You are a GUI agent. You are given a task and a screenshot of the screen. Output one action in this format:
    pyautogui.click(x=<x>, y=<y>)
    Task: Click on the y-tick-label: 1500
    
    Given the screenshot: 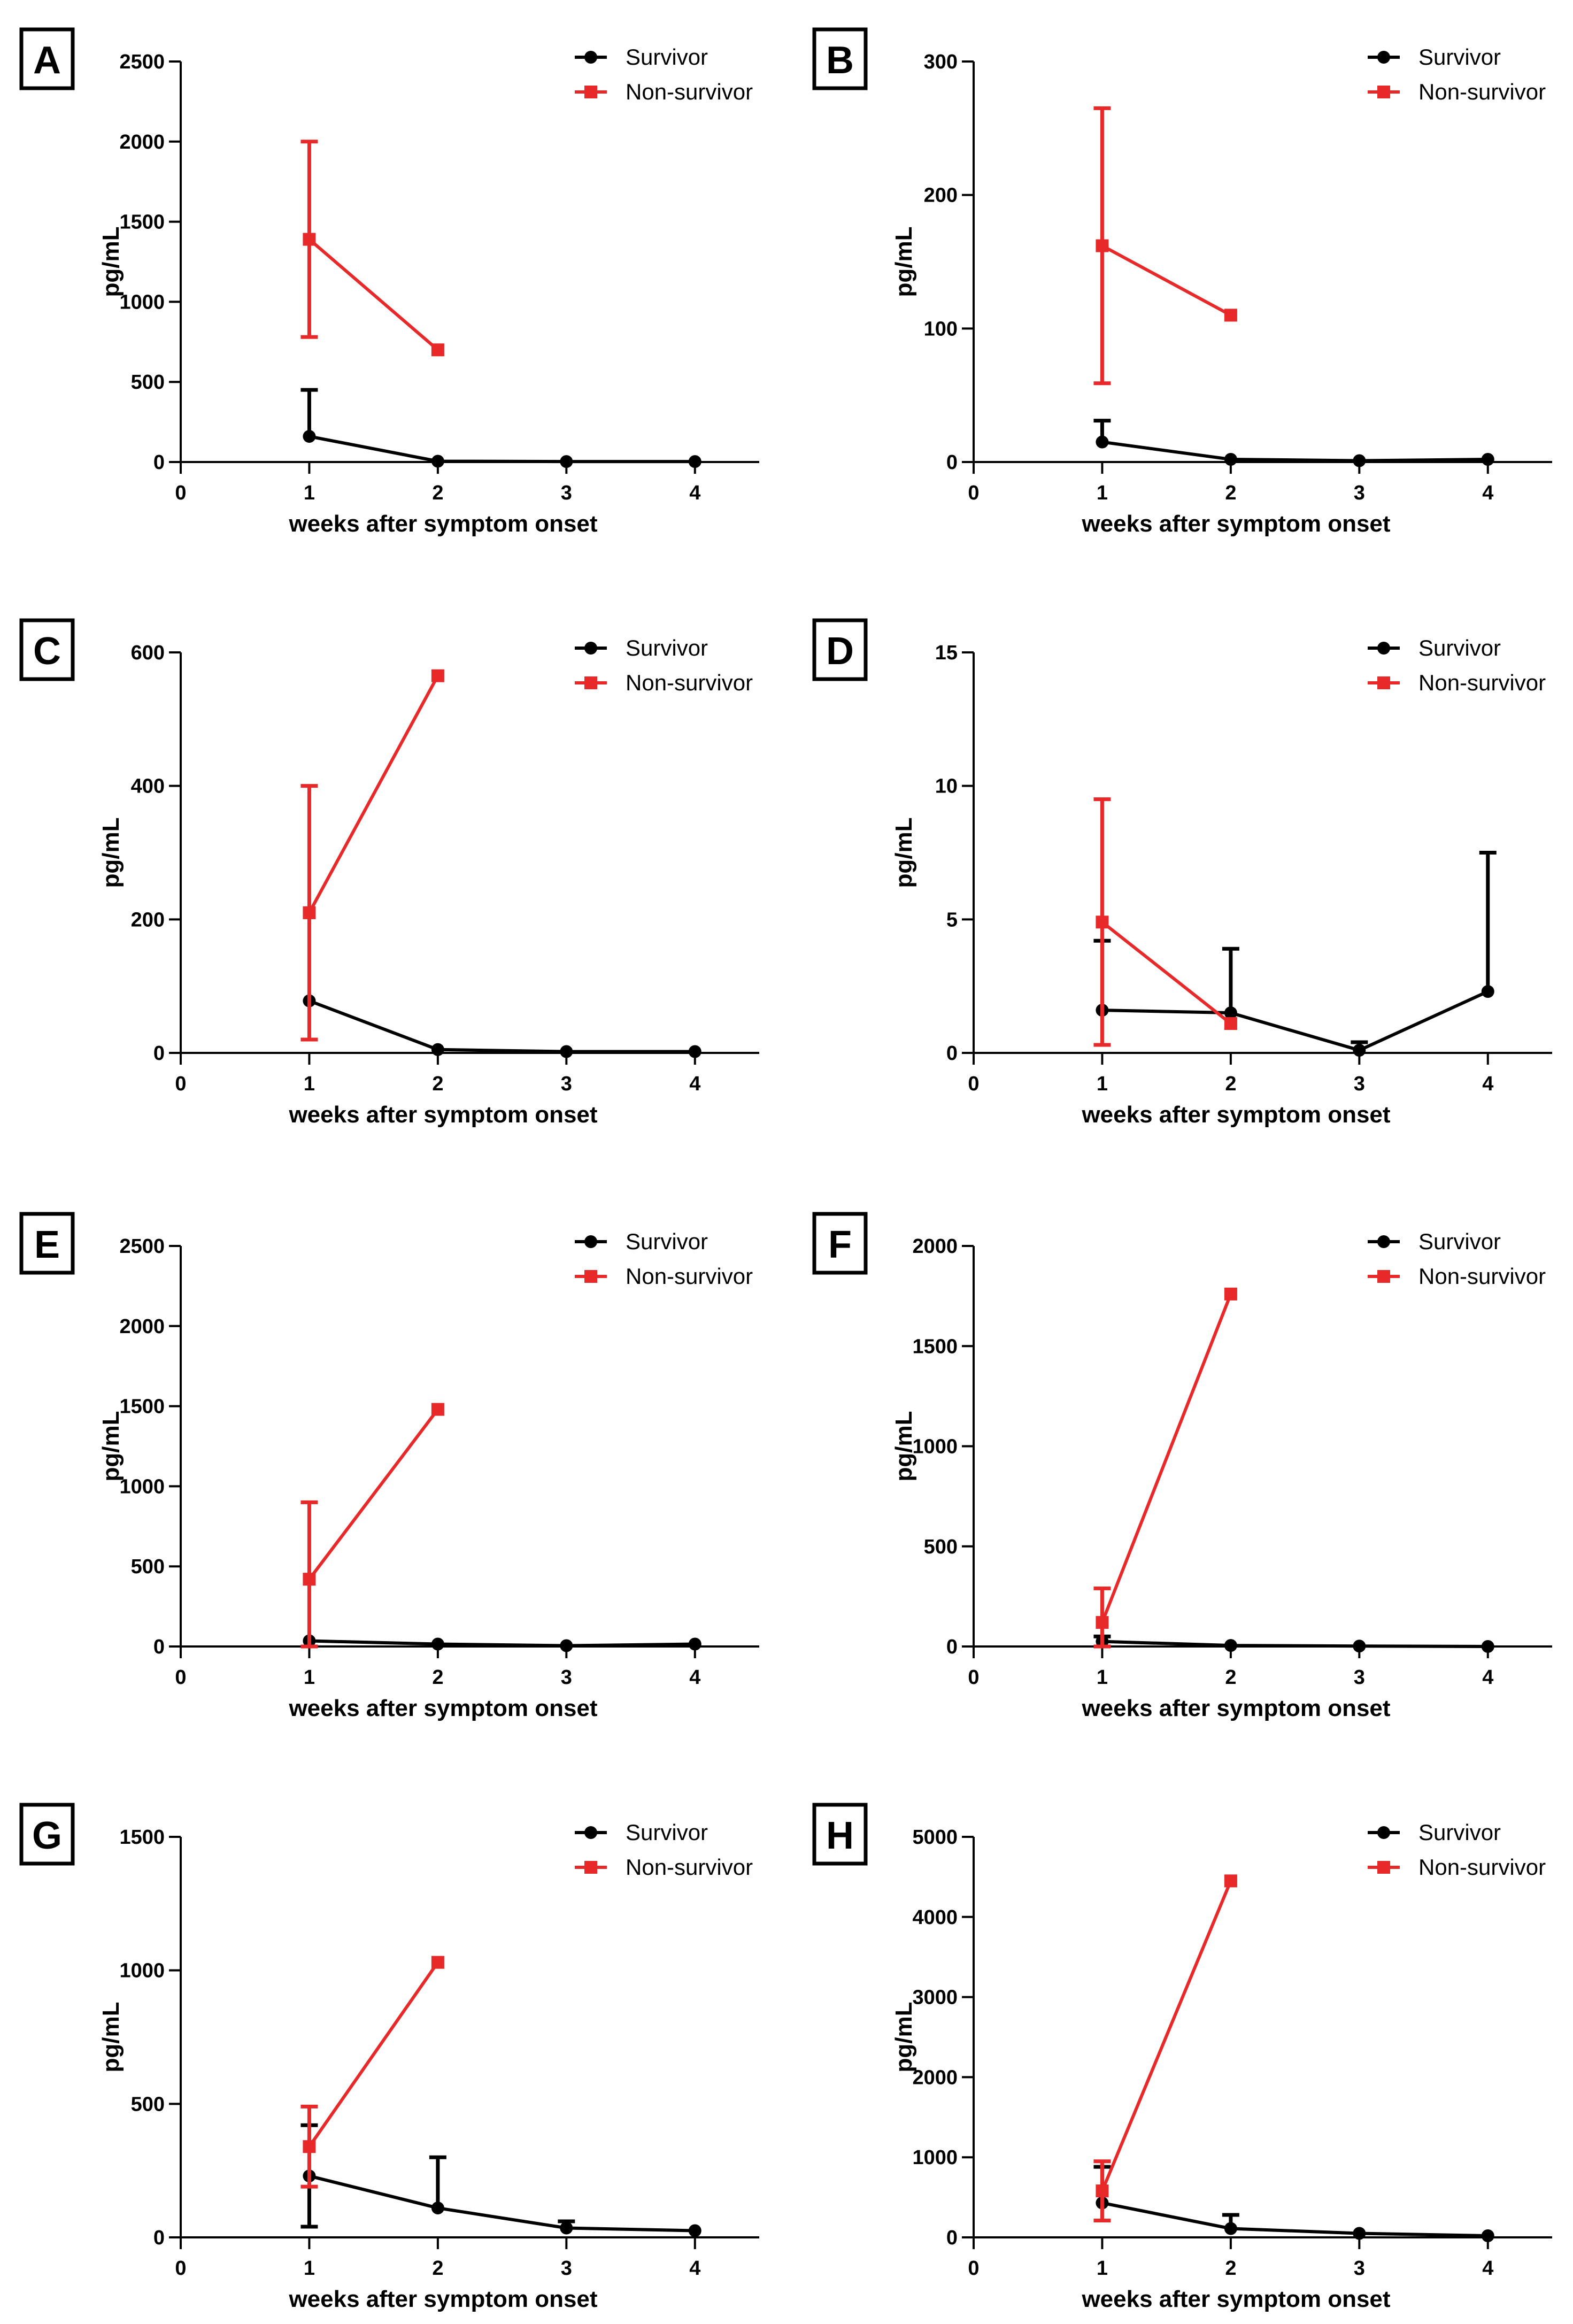 What is the action you would take?
    pyautogui.click(x=142, y=222)
    